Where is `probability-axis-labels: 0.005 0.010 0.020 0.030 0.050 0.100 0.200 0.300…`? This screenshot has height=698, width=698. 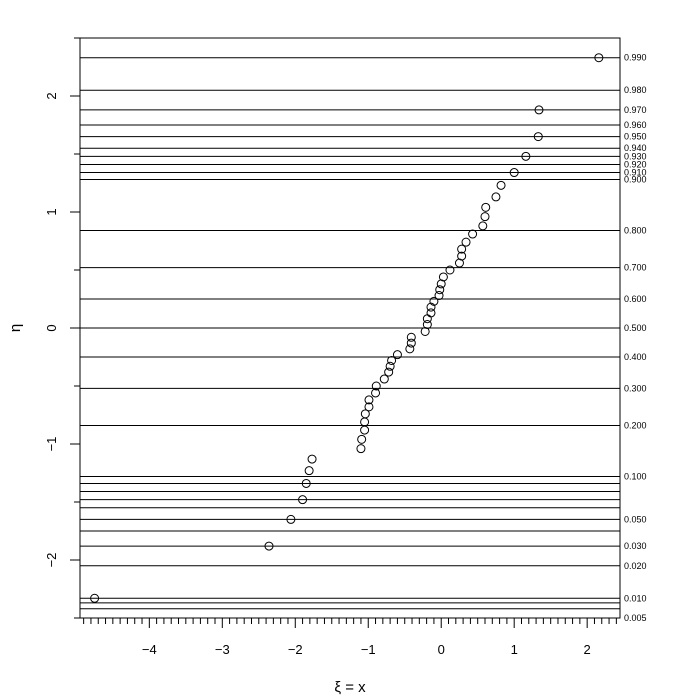 probability-axis-labels: 0.005 0.010 0.020 0.030 0.050 0.100 0.200 0.300… is located at coordinates (635, 338).